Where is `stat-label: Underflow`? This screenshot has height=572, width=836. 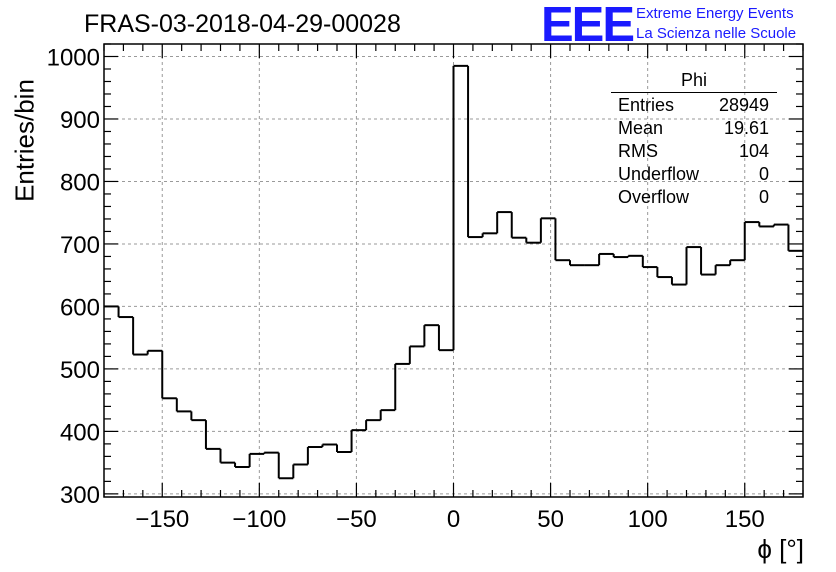
stat-label: Underflow is located at coordinates (659, 174).